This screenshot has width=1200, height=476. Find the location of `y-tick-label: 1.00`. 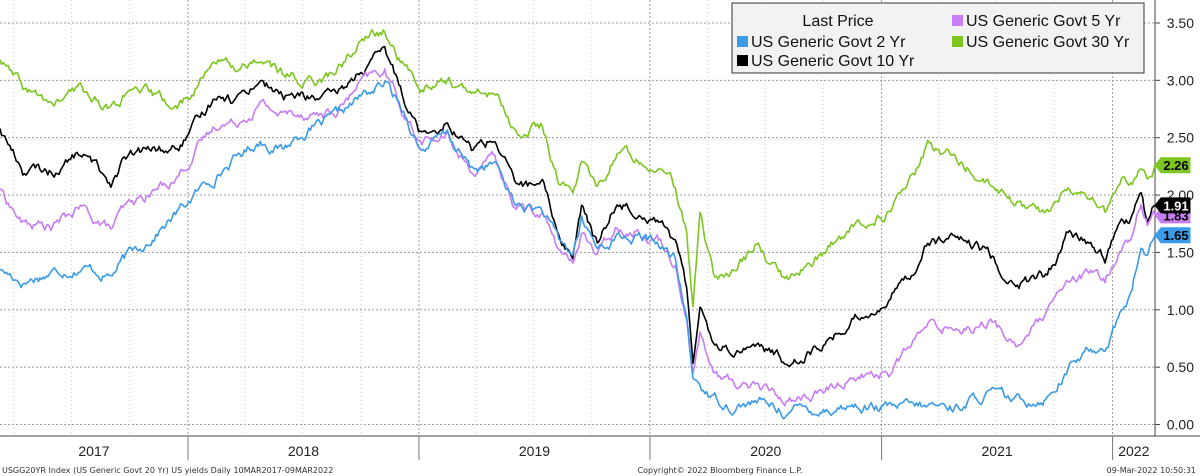

y-tick-label: 1.00 is located at coordinates (1180, 310).